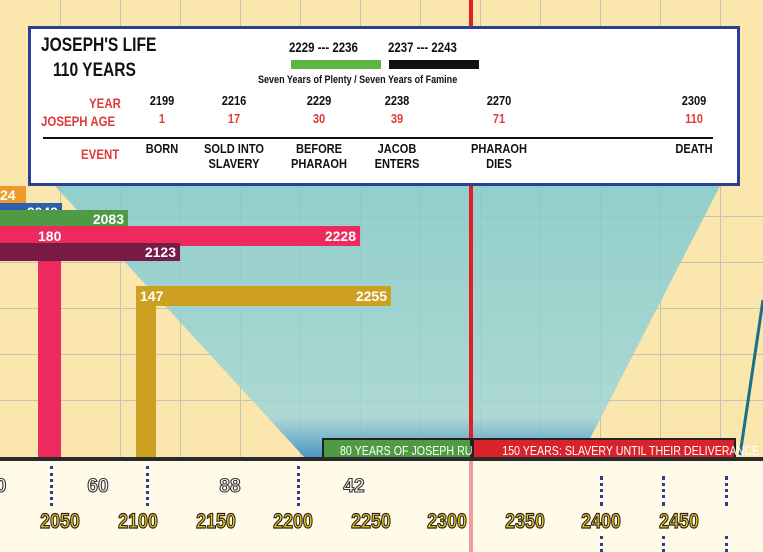 Image resolution: width=763 pixels, height=552 pixels. I want to click on maroon-bar-end: 2123, so click(160, 252).